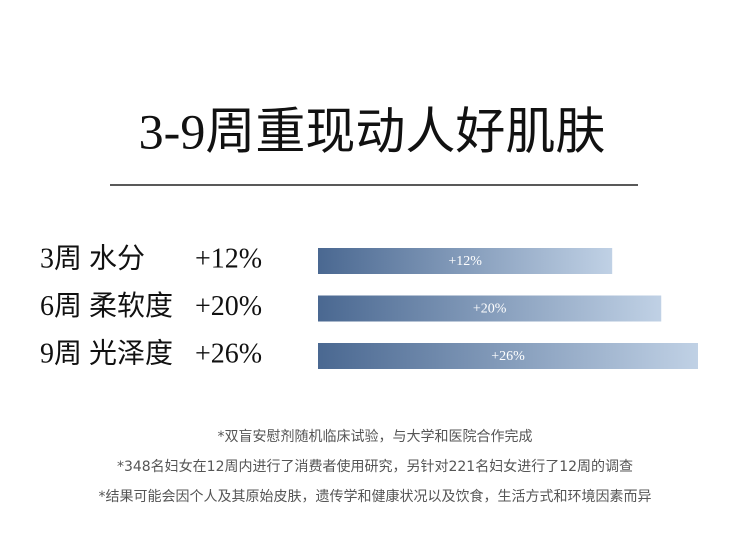  What do you see at coordinates (228, 258) in the screenshot?
I see `value-text: +12%` at bounding box center [228, 258].